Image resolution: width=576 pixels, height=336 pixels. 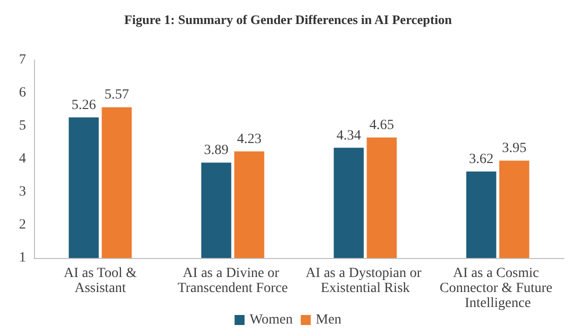 I want to click on data-label: 5.57, so click(x=116, y=95).